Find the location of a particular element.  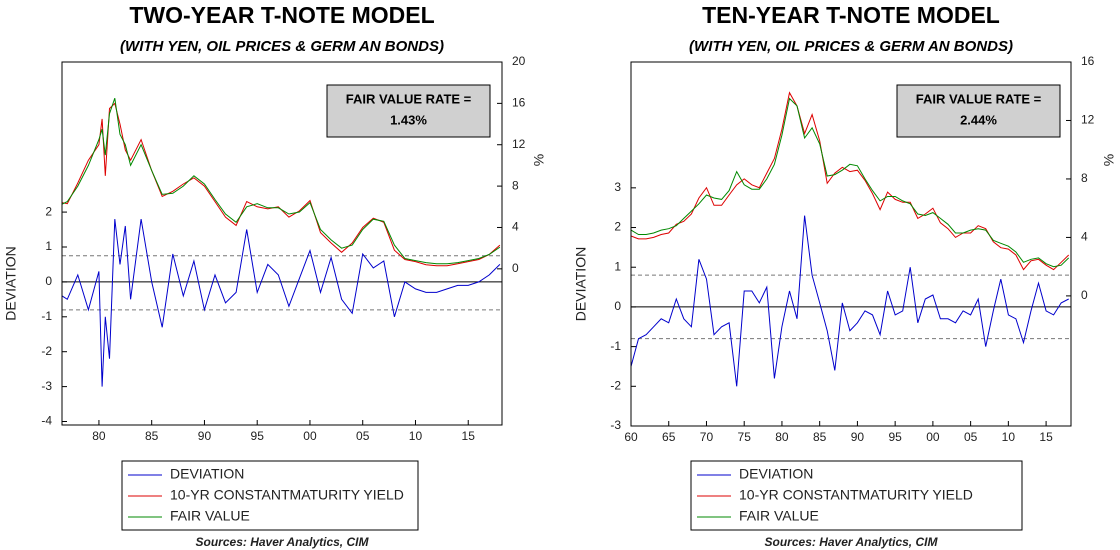

chart-title: TWO-YEAR T-NOTE MODEL is located at coordinates (281, 15).